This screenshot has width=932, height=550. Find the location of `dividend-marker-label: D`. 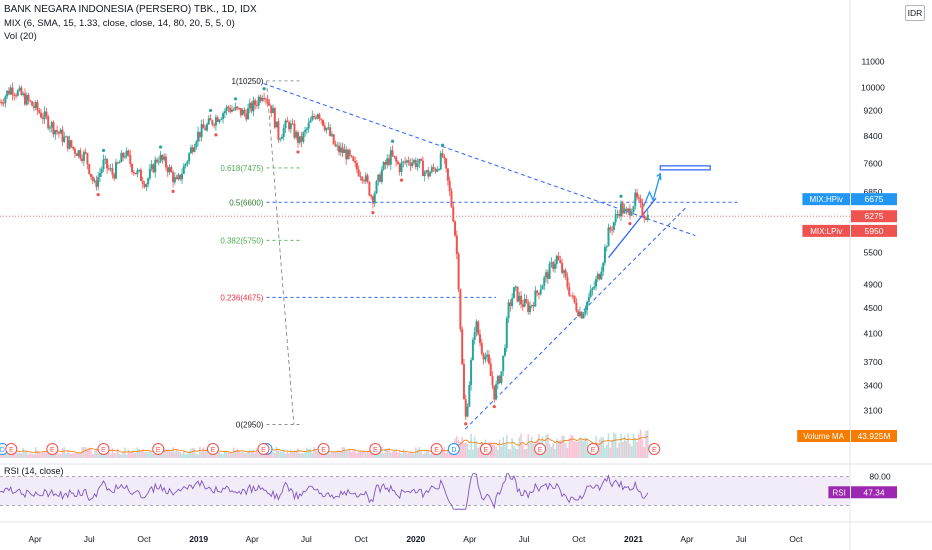

dividend-marker-label: D is located at coordinates (453, 450).